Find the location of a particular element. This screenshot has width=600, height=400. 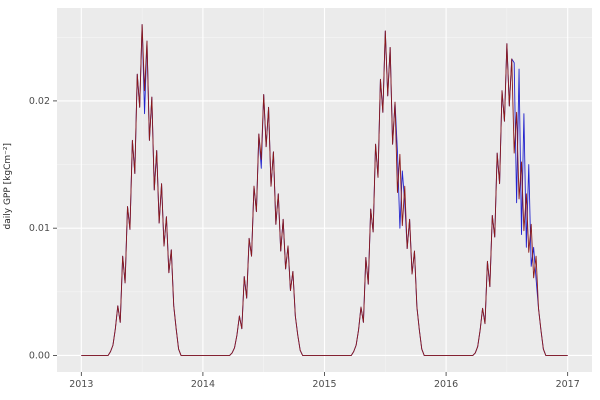

y-axis-label-text: daily GPP [kgCm⁻²] is located at coordinates (8, 186).